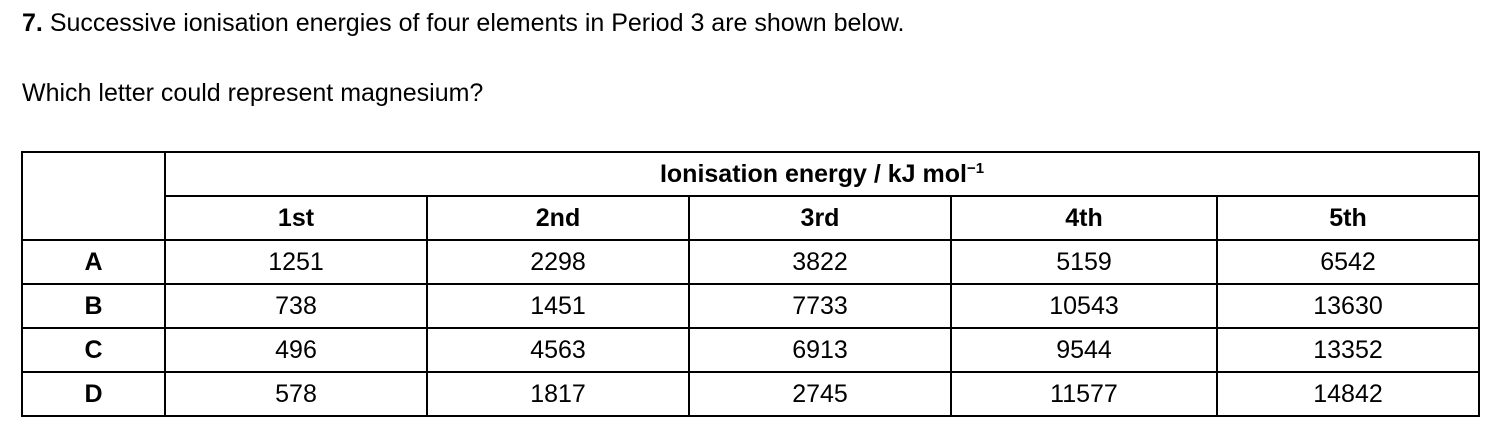 This screenshot has height=433, width=1491. I want to click on corner-cell, so click(93, 196).